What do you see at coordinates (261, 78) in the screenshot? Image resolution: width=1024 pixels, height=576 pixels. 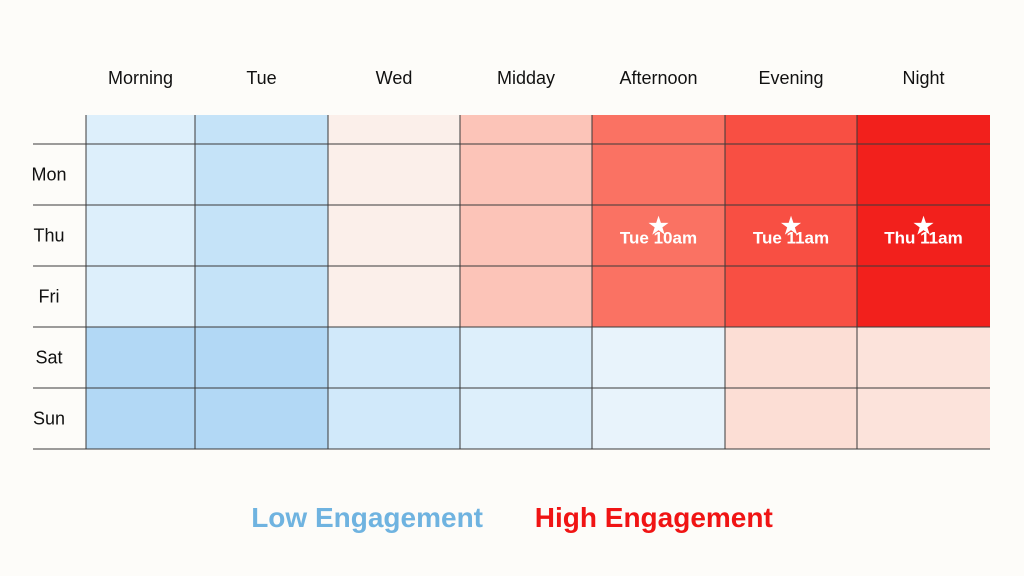 I see `column-label: Tue` at bounding box center [261, 78].